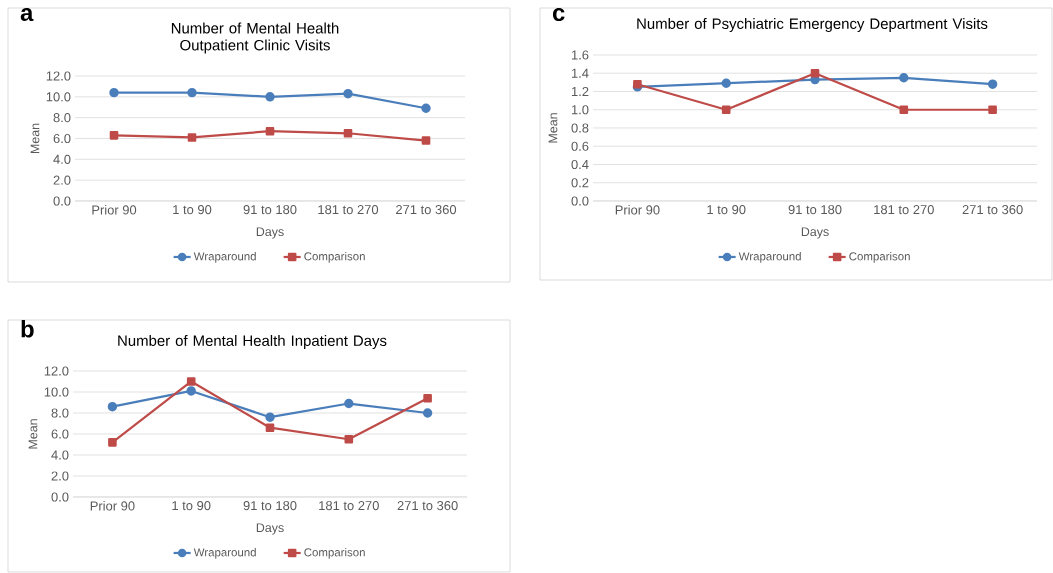  I want to click on chart-title: Number of Mental Health Outpatient Clinic Visits, so click(255, 38).